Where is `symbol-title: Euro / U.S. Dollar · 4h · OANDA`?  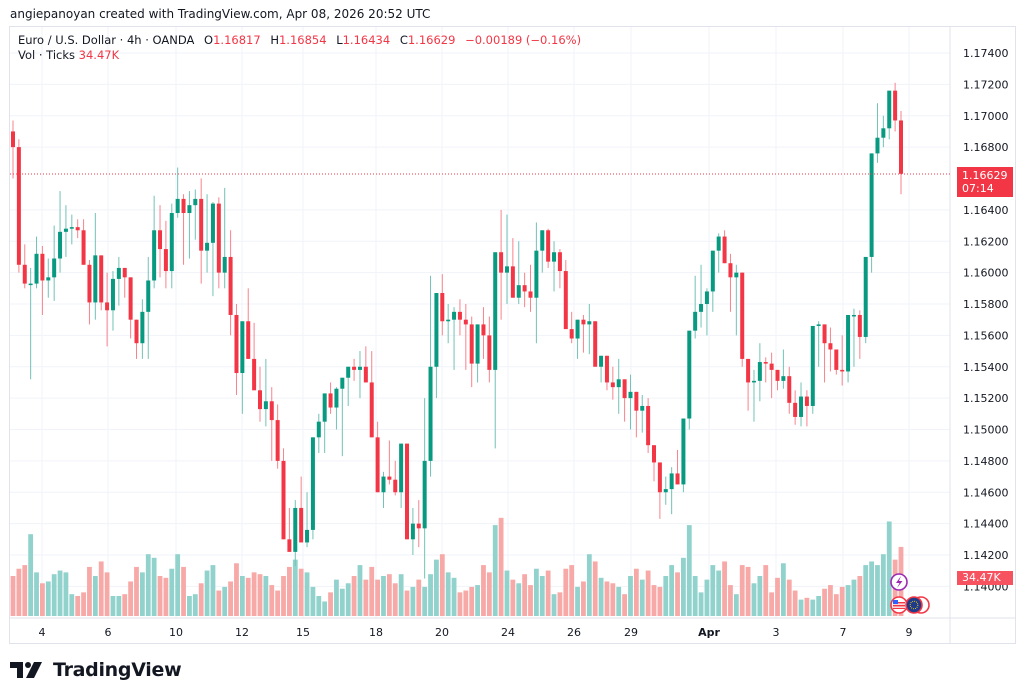
symbol-title: Euro / U.S. Dollar · 4h · OANDA is located at coordinates (106, 40).